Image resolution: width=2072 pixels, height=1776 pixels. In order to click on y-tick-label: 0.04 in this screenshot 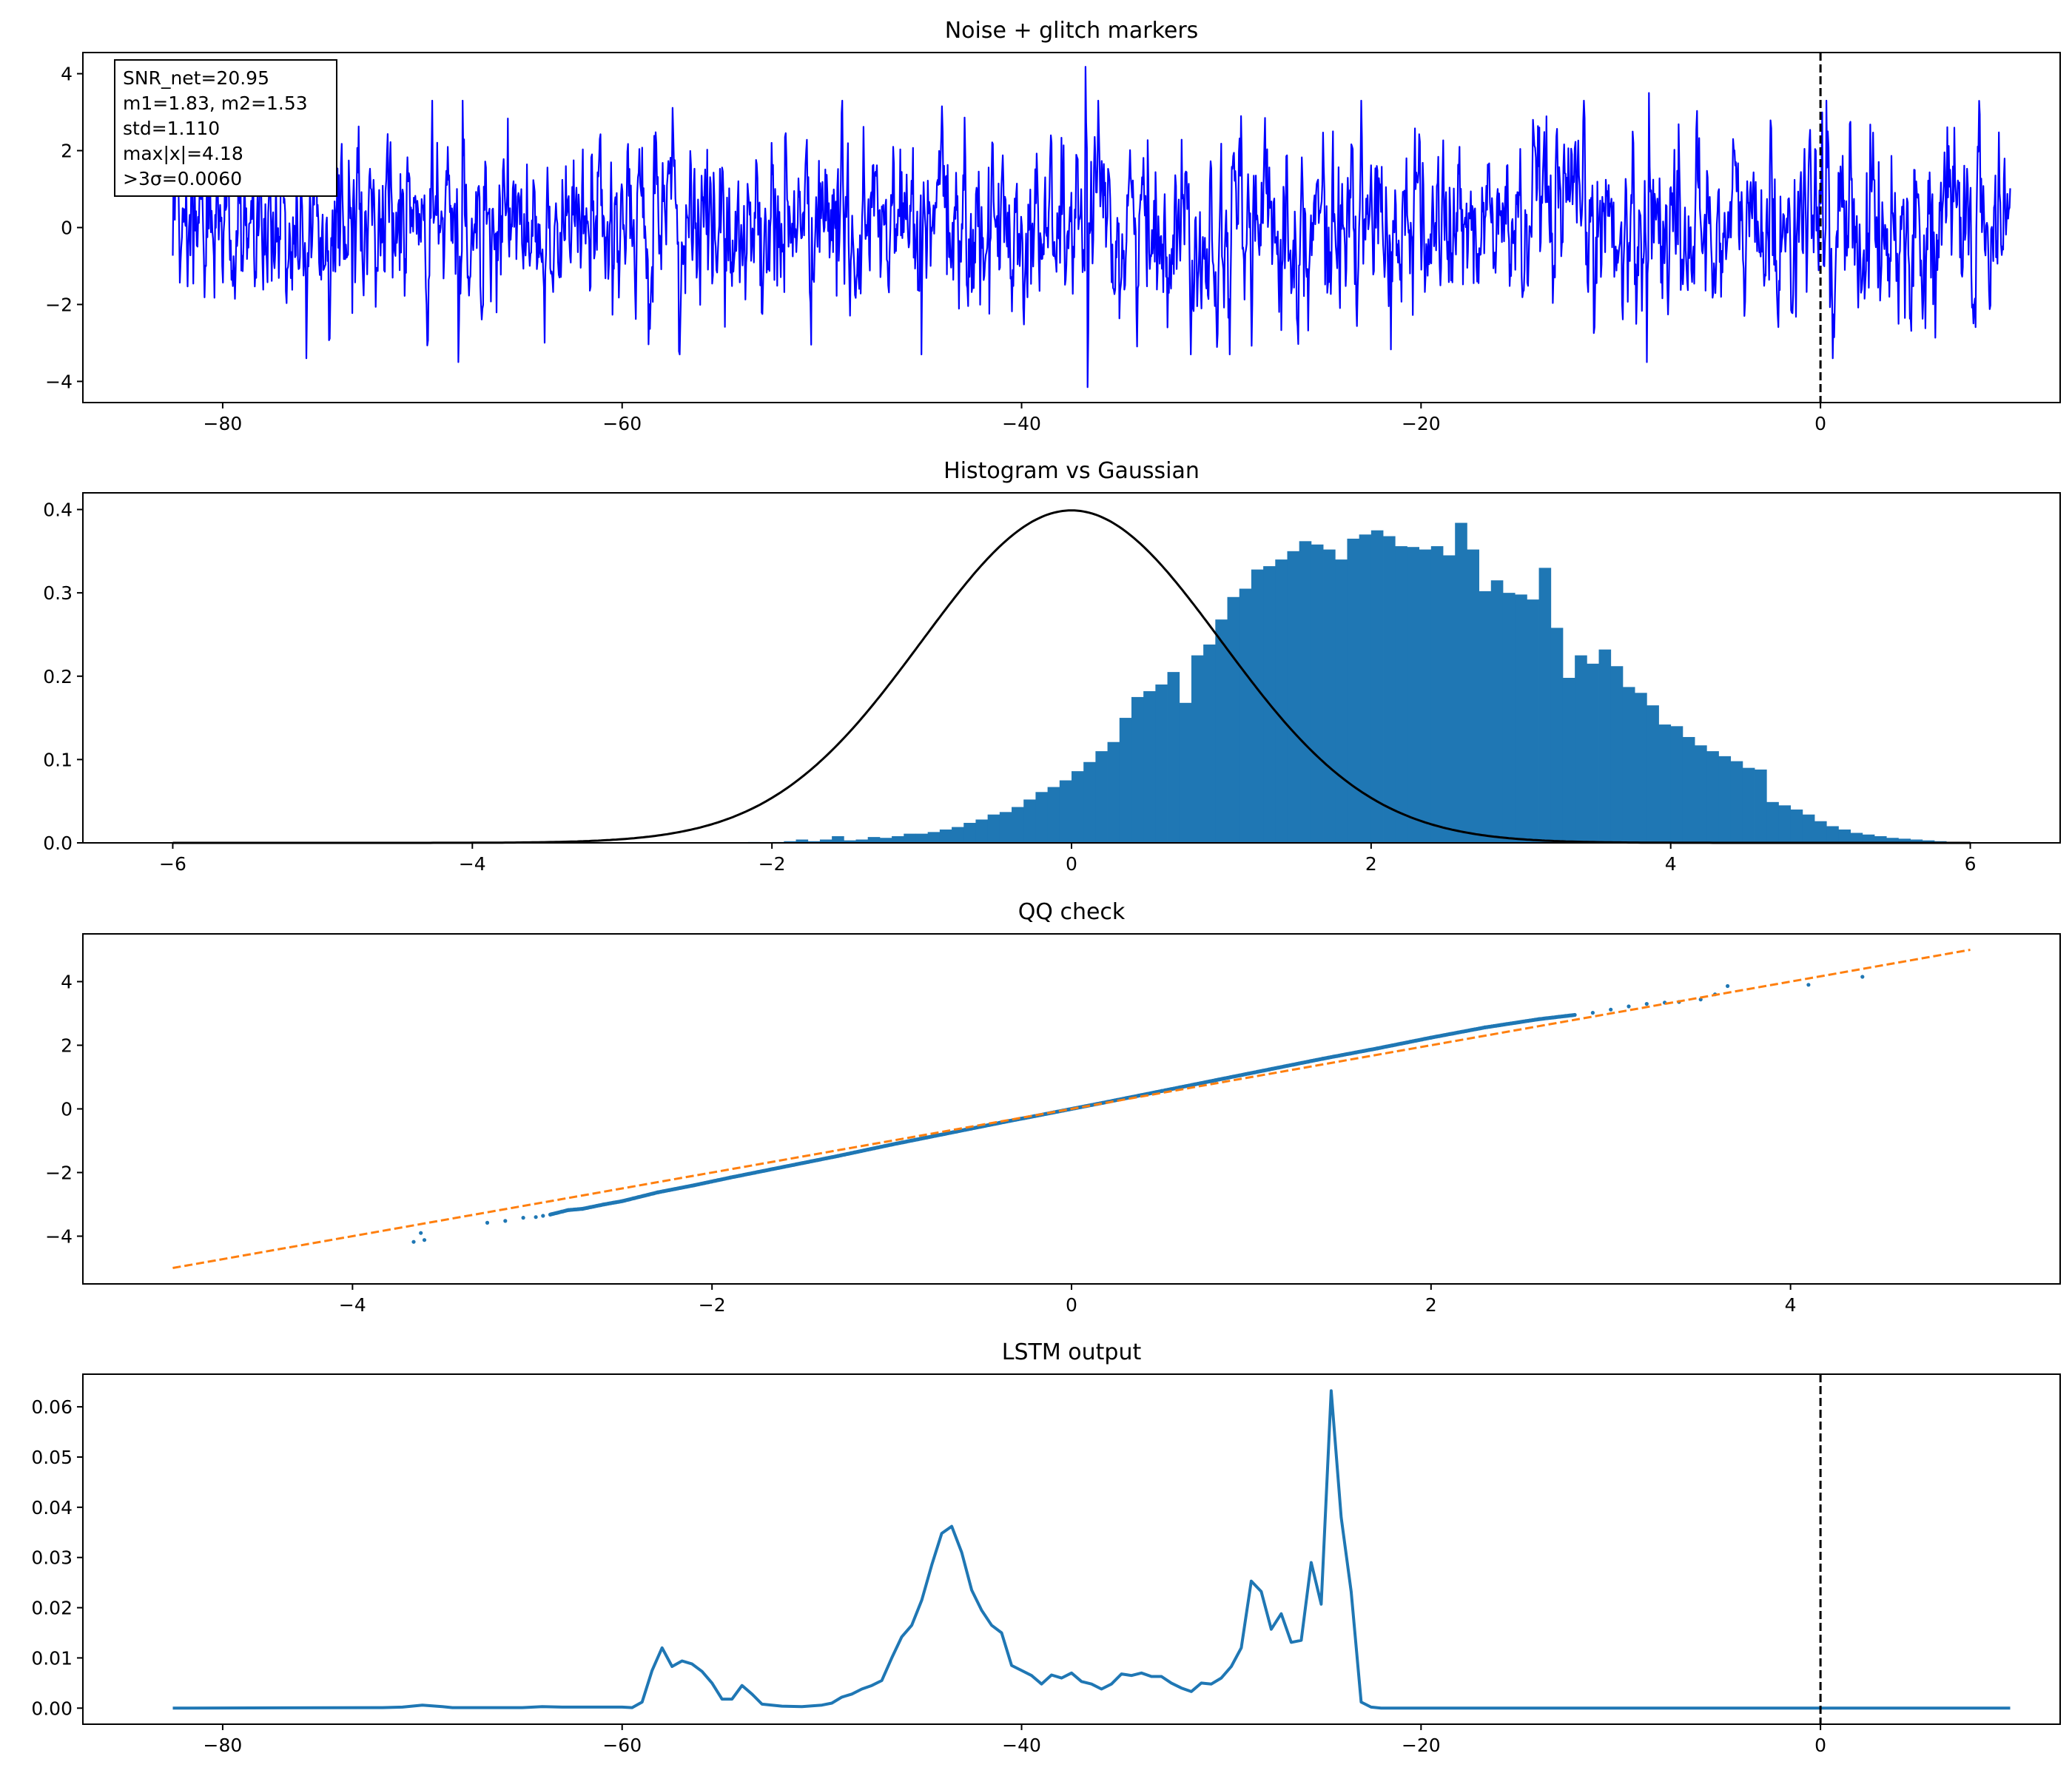, I will do `click(52, 1507)`.